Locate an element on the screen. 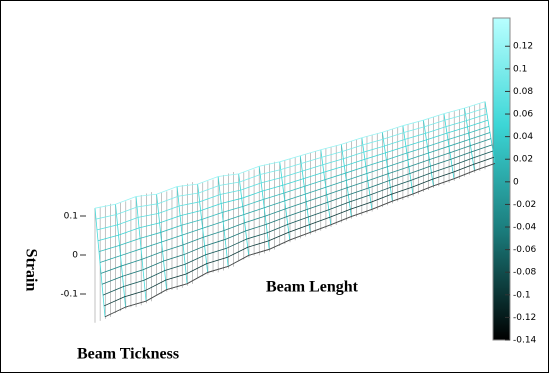 The width and height of the screenshot is (549, 373). colorbar is located at coordinates (501, 179).